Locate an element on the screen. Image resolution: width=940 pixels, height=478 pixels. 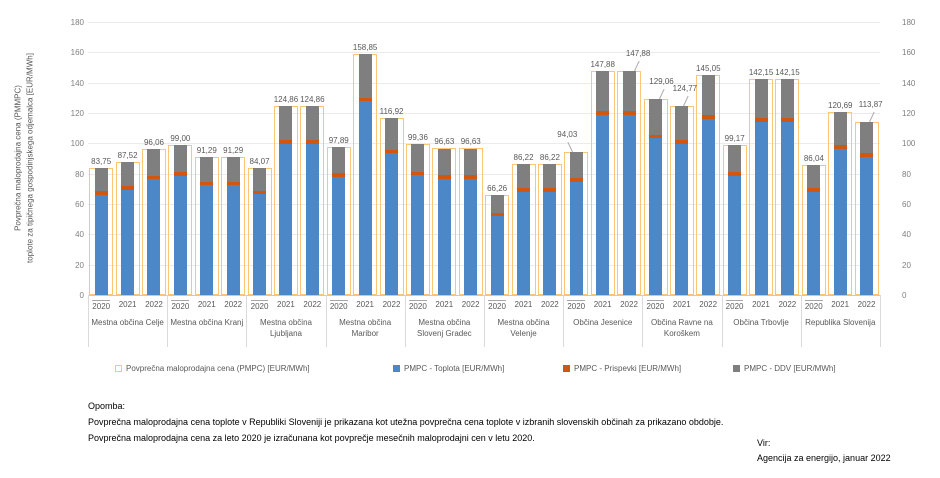
bar-cell: 124,77 is located at coordinates (683, 158).